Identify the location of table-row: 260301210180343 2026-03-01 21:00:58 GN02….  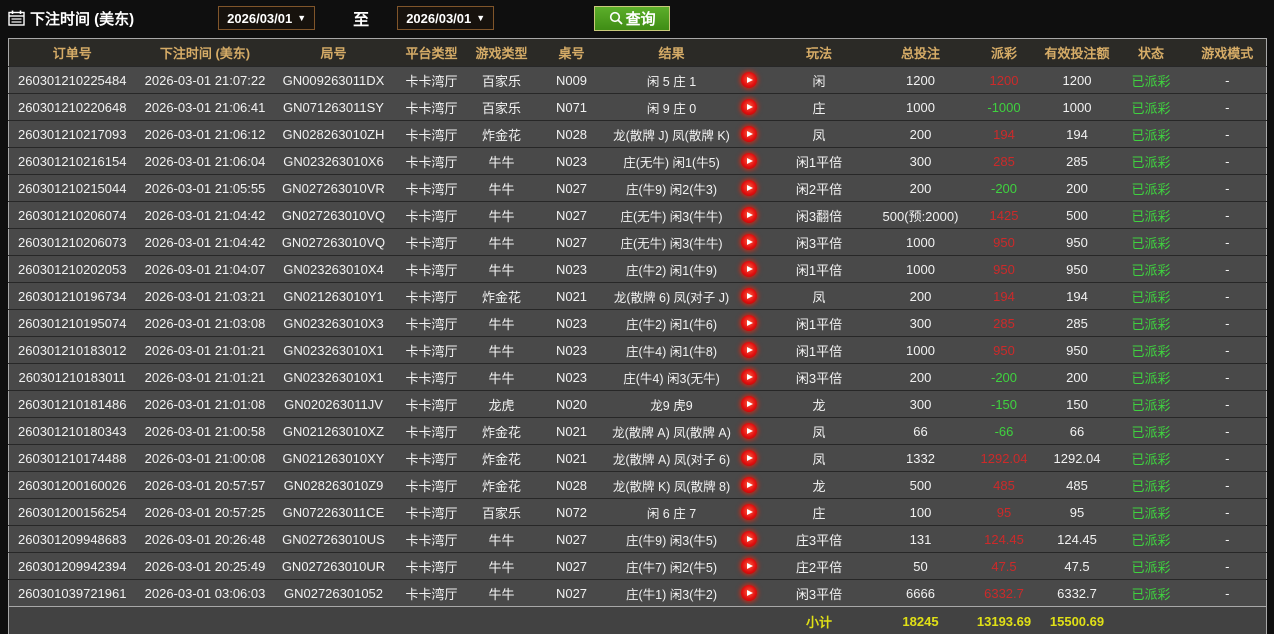
(637, 431).